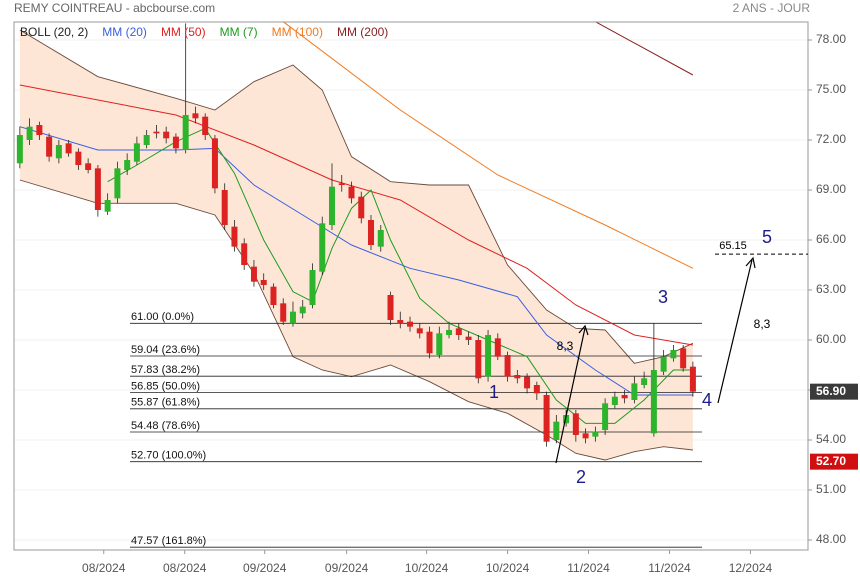 This screenshot has width=860, height=580. Describe the element at coordinates (762, 324) in the screenshot. I see `measure-label: 8,3` at that location.